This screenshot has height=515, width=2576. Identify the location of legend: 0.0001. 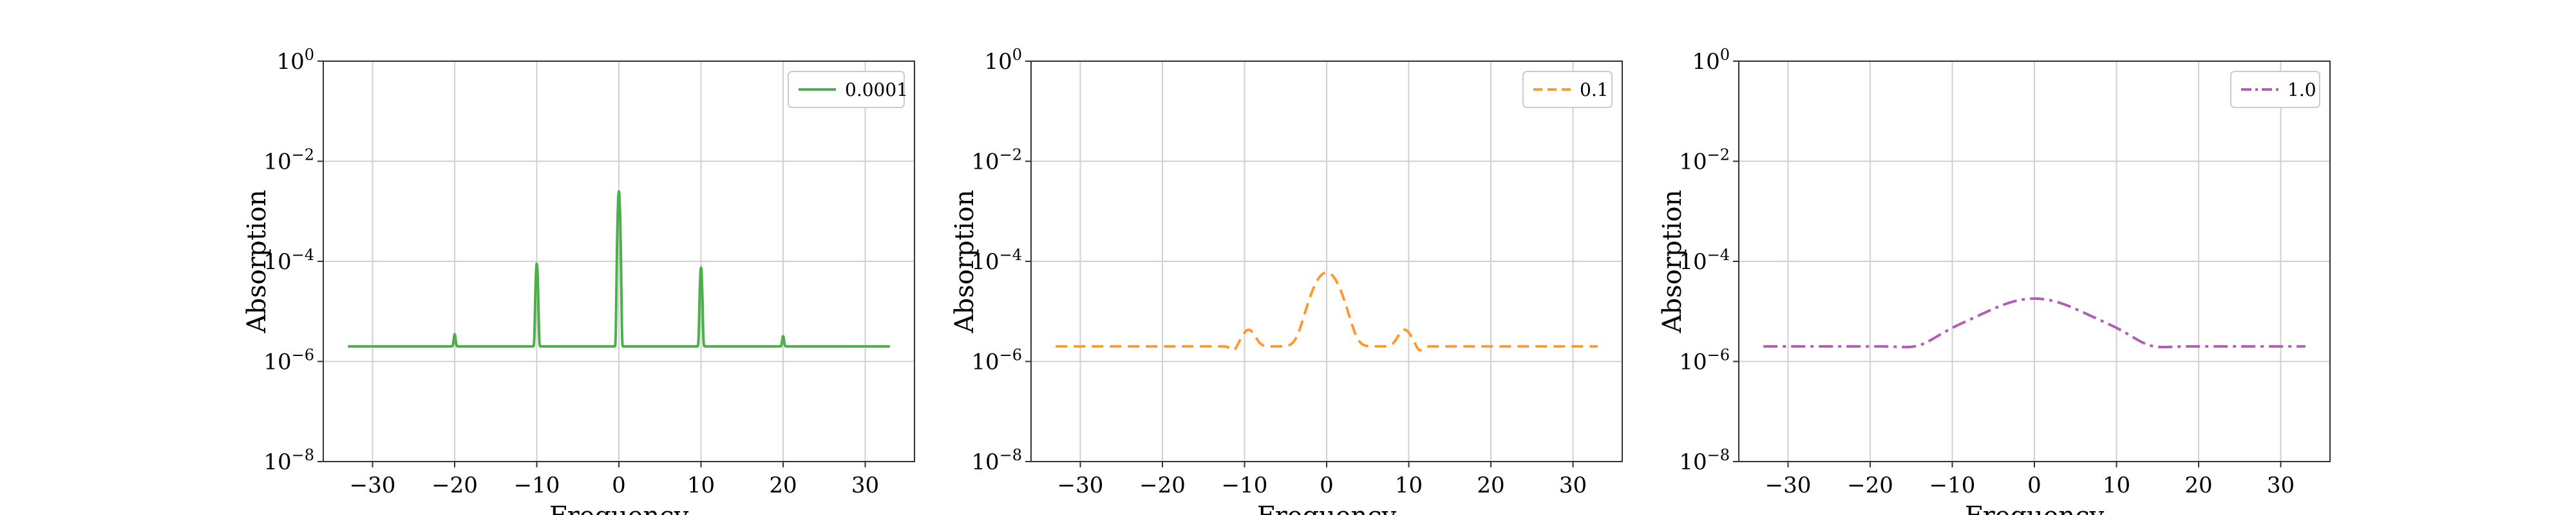
(848, 90).